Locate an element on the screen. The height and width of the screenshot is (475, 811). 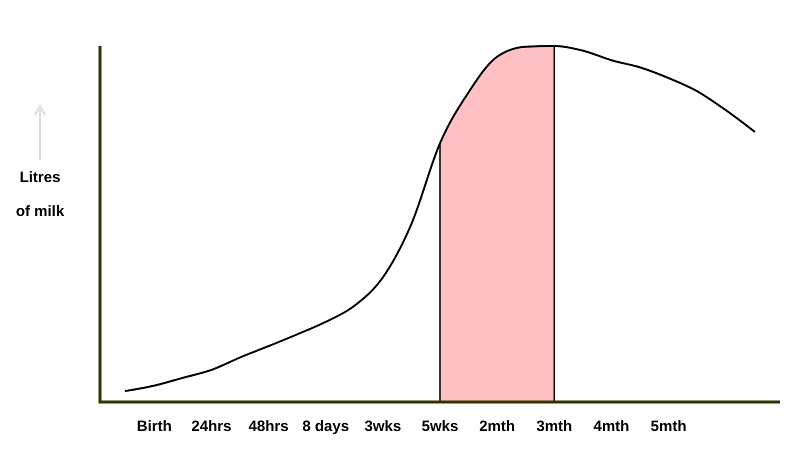
y-axis-title: Litres of milk is located at coordinates (40, 194).